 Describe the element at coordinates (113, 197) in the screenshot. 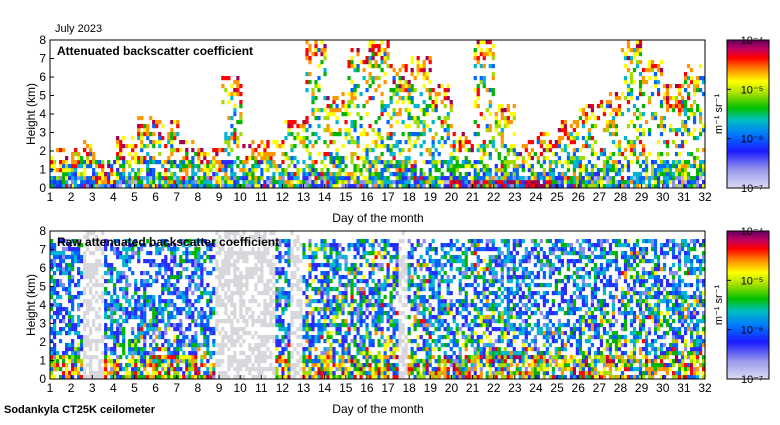

I see `x-tick-label: 4` at that location.